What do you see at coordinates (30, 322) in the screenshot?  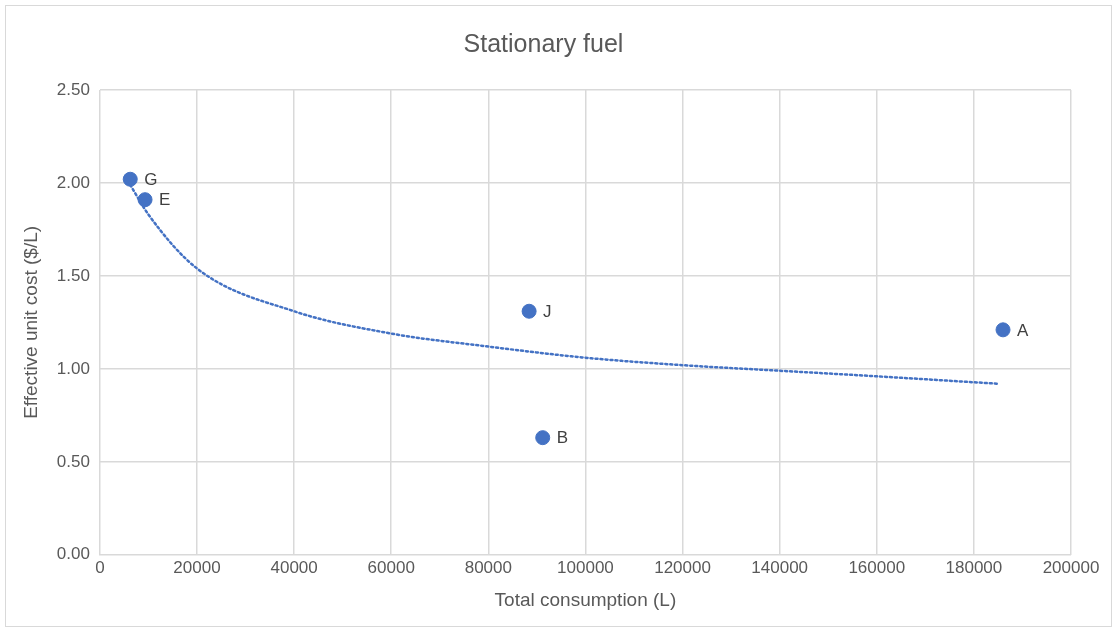 I see `y-axis-title: Effective unit cost ($/L)` at bounding box center [30, 322].